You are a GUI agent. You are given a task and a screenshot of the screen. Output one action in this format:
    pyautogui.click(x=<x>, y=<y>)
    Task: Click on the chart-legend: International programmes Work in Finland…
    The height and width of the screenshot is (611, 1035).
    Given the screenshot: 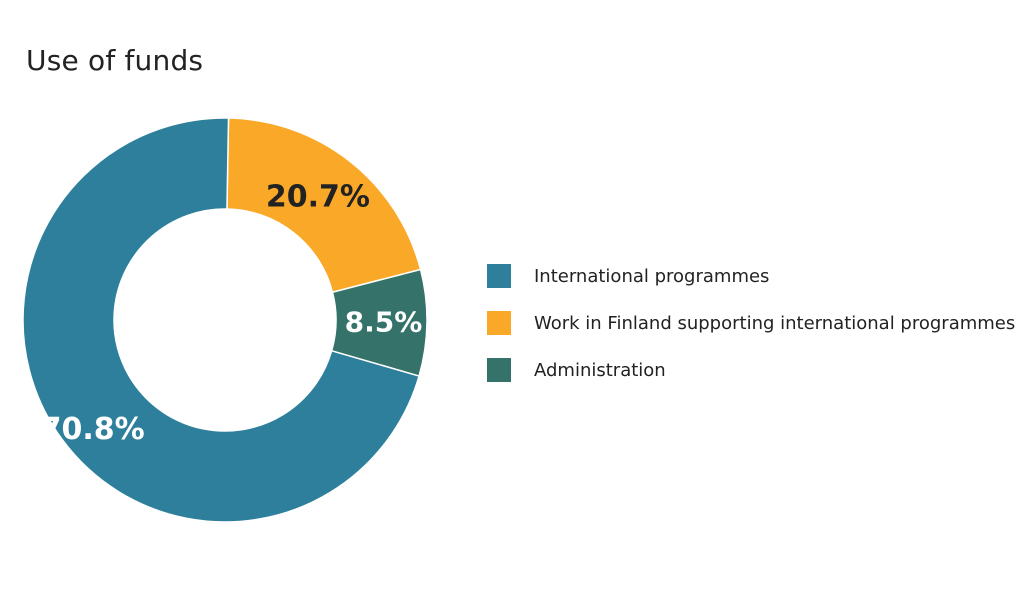 What is the action you would take?
    pyautogui.click(x=751, y=334)
    